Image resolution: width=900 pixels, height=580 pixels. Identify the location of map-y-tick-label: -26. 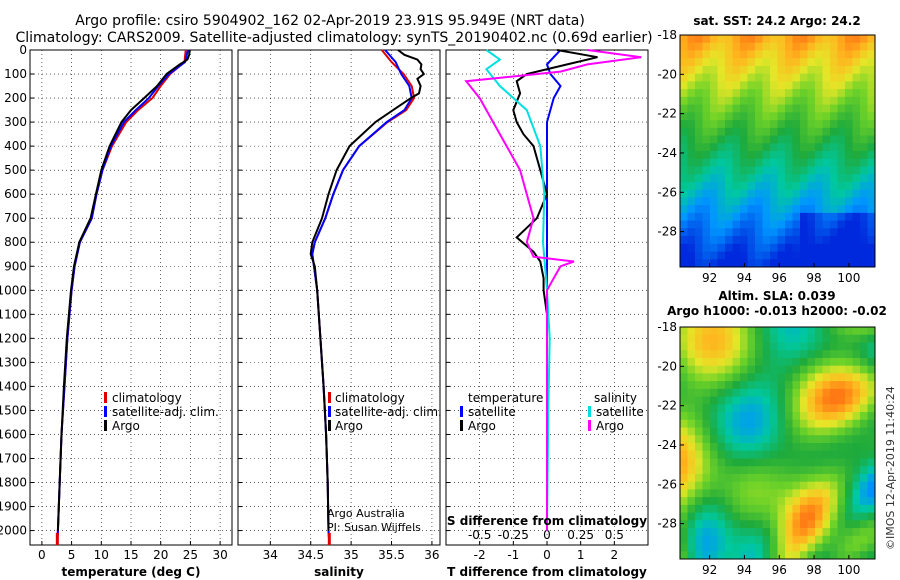
(667, 192).